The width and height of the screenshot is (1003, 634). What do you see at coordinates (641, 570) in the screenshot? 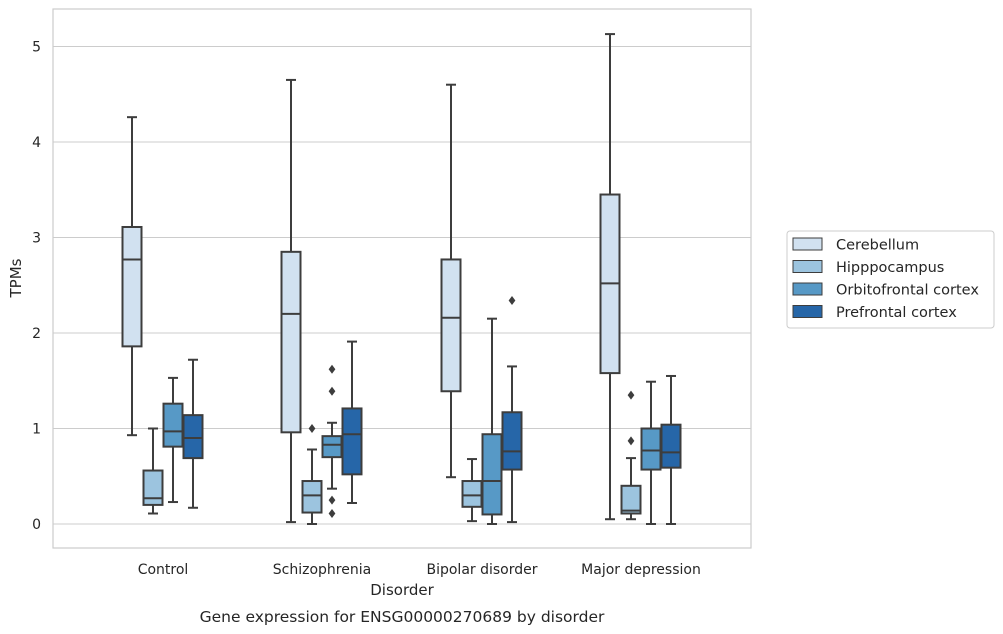
I see `x-tick-label: Major depression` at bounding box center [641, 570].